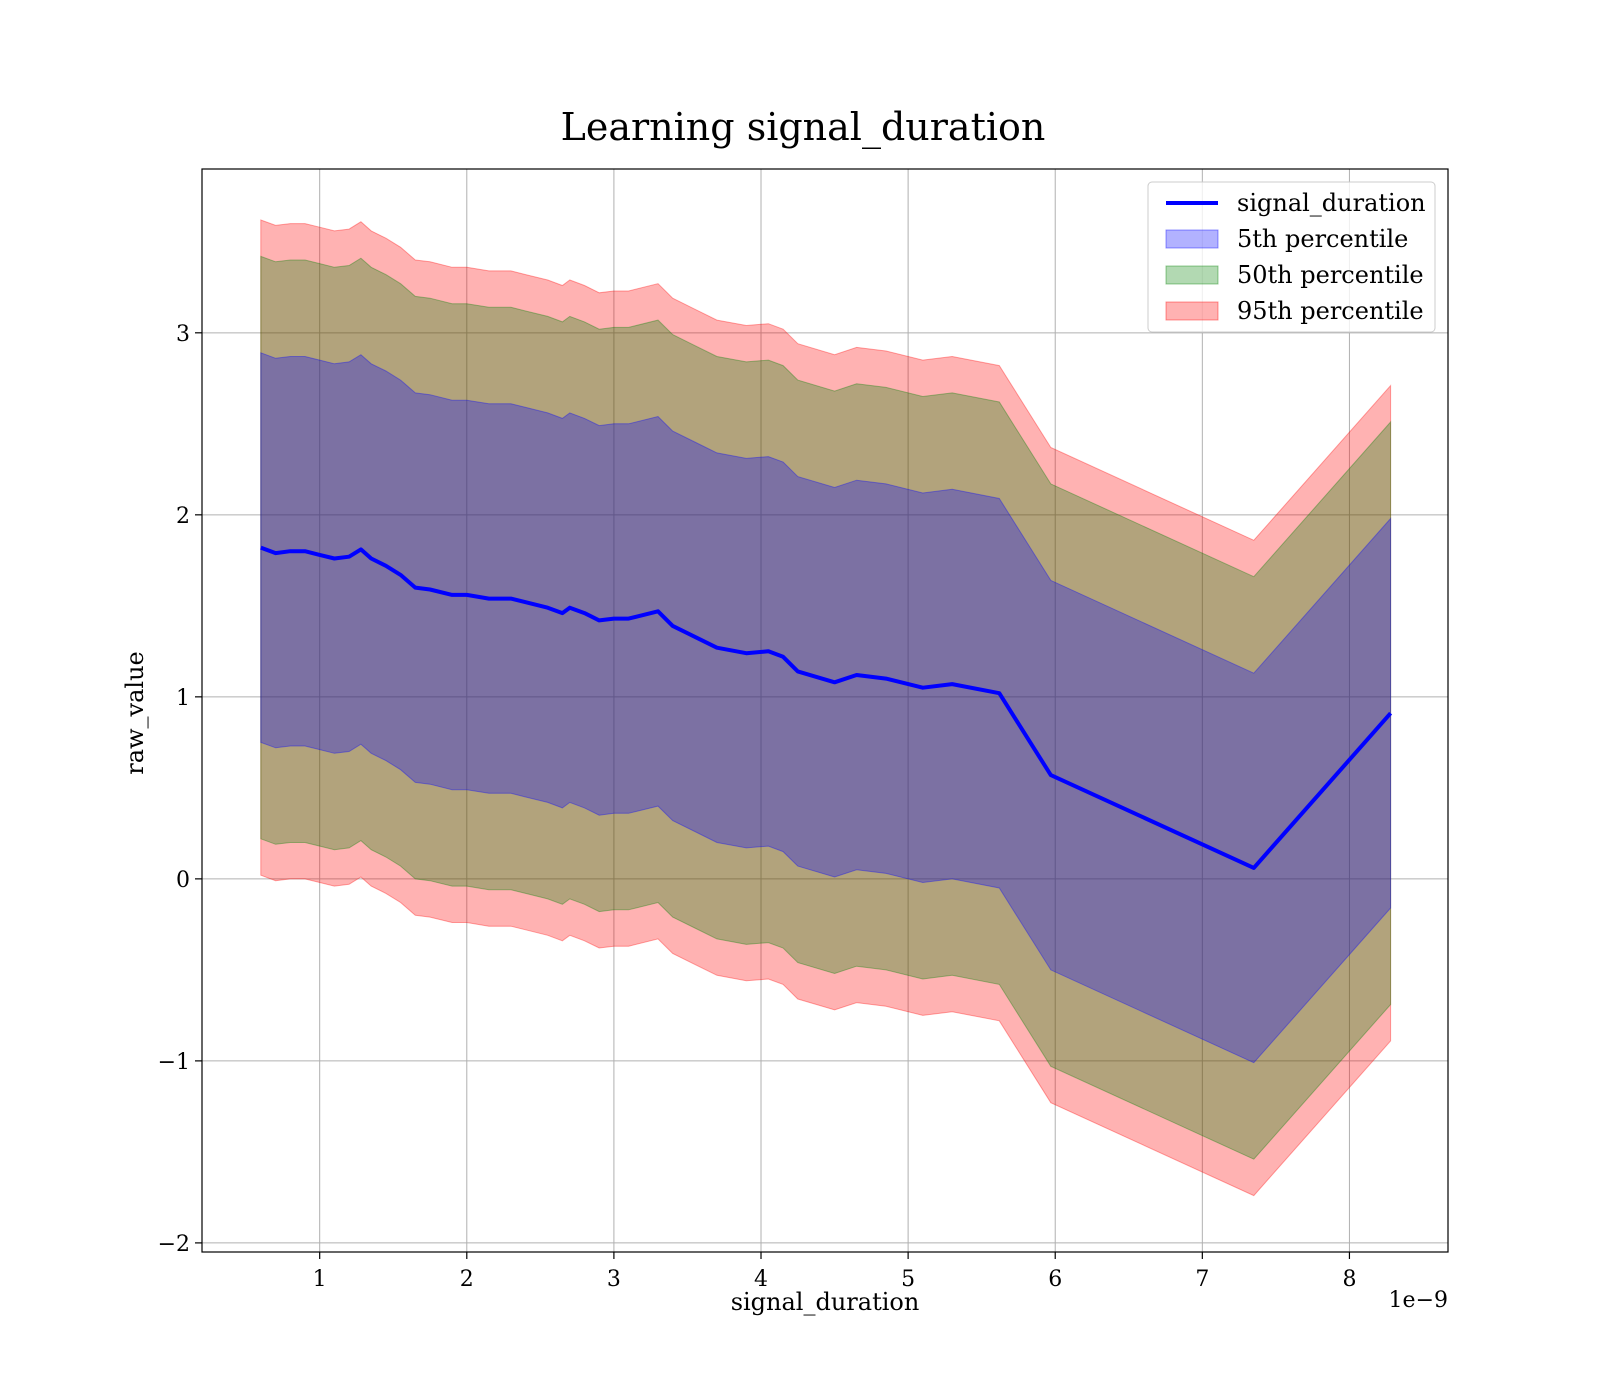 This screenshot has width=1600, height=1400. Describe the element at coordinates (1330, 275) in the screenshot. I see `legend-label-50th-percentile: 50th percentile` at that location.